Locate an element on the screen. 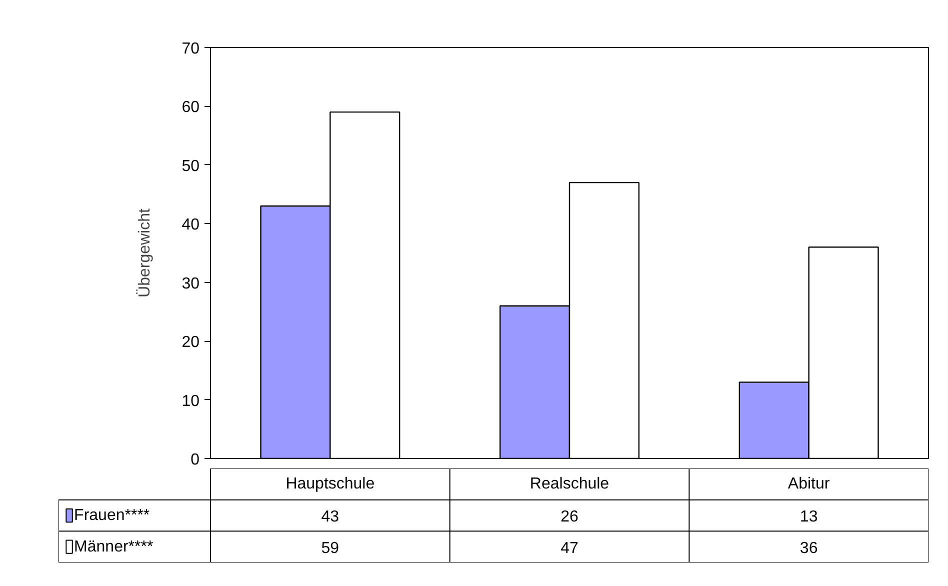 Image resolution: width=948 pixels, height=586 pixels. x-tick-label: Abitur is located at coordinates (809, 484).